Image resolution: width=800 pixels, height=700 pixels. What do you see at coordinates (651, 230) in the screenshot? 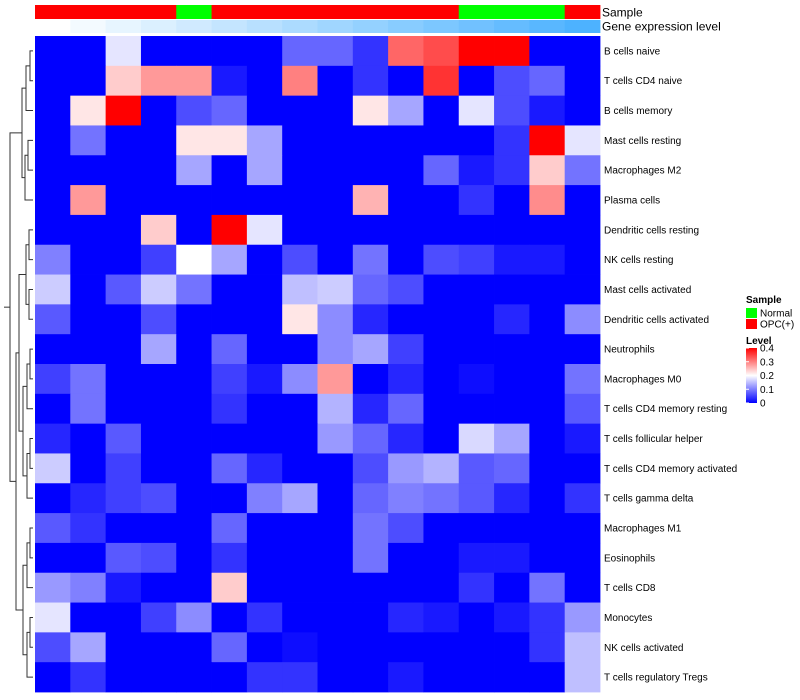
I see `row-label: Dendritic cells resting` at bounding box center [651, 230].